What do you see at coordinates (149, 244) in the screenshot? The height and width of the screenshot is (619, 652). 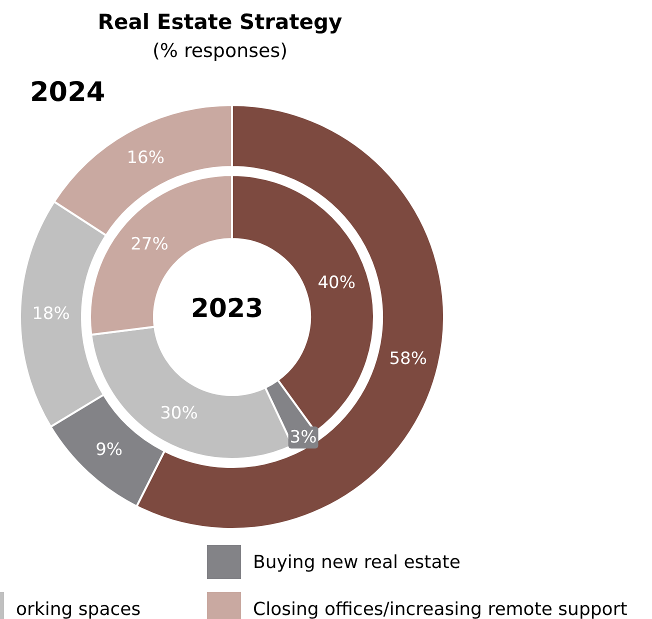 I see `data-label: 27%` at bounding box center [149, 244].